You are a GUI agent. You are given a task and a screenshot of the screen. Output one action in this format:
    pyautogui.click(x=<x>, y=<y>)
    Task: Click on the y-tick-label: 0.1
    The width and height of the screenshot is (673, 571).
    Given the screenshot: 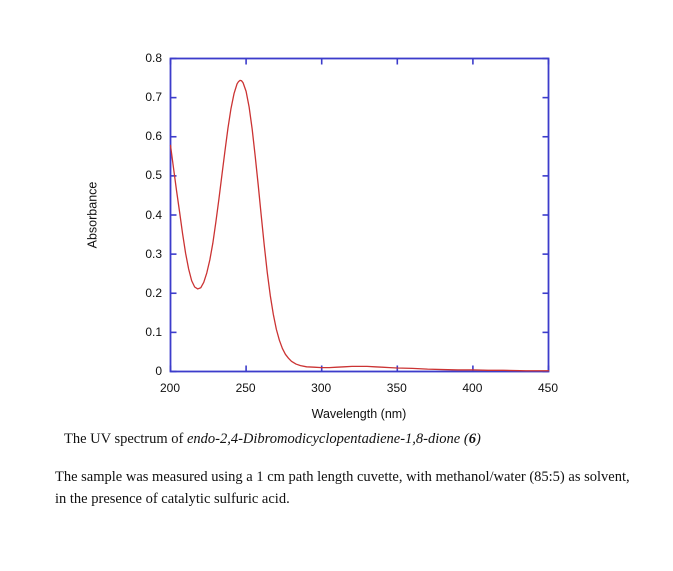 What is the action you would take?
    pyautogui.click(x=153, y=331)
    